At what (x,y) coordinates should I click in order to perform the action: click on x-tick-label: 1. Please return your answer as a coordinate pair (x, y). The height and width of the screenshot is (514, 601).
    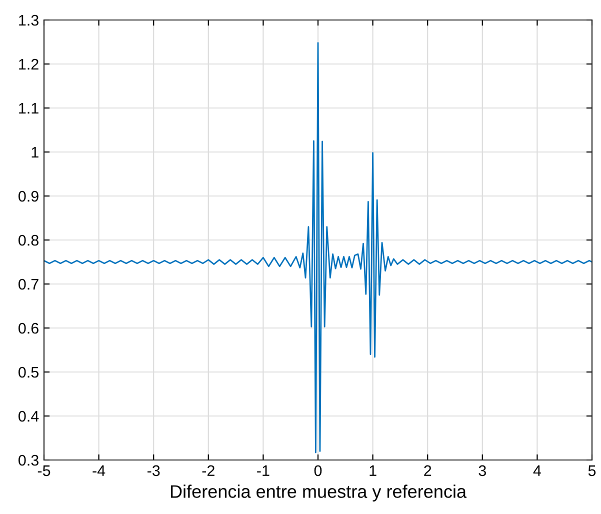
    Looking at the image, I should click on (373, 470).